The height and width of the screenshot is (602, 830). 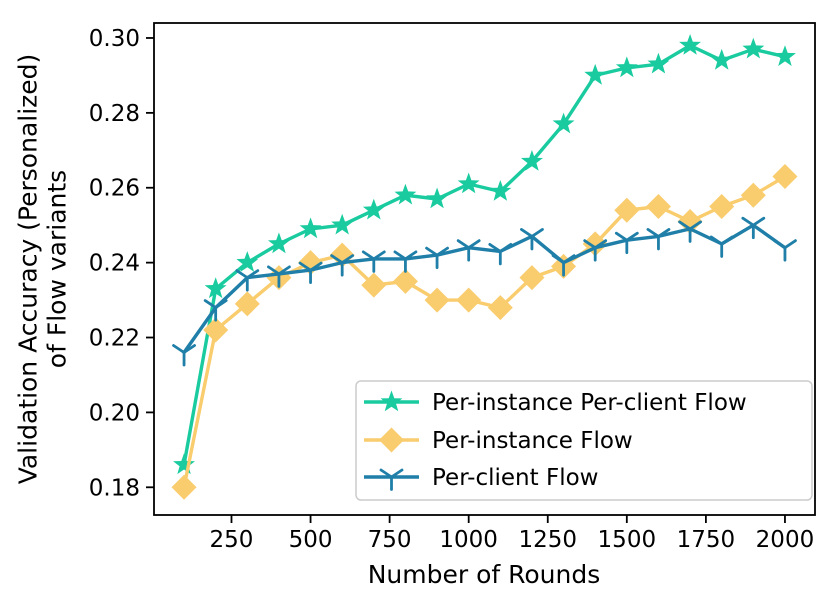 I want to click on legend-item-per-client-flow: Per-client Flow, so click(x=481, y=478).